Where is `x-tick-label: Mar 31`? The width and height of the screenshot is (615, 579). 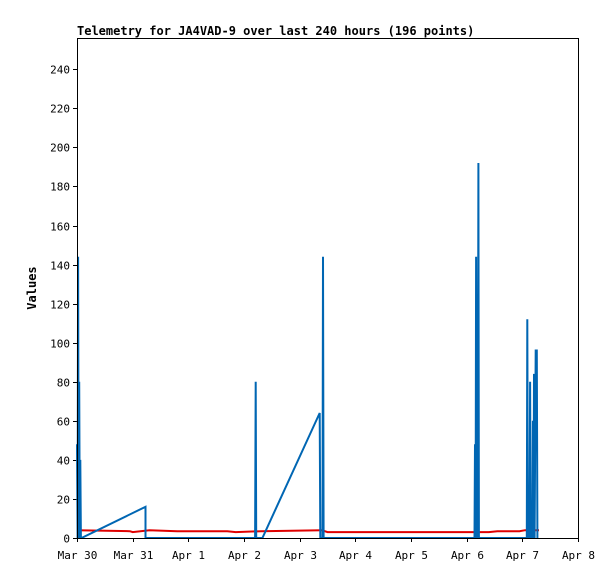
x-tick-label: Mar 31 is located at coordinates (134, 555).